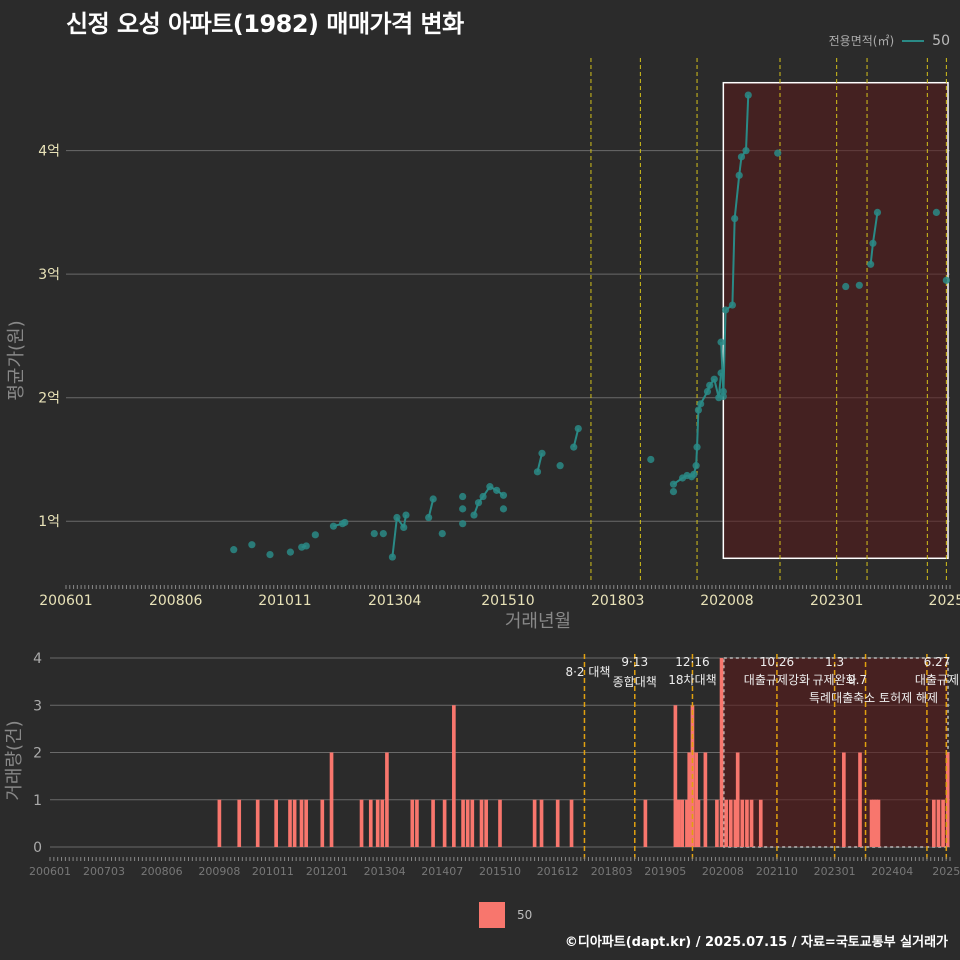 The width and height of the screenshot is (960, 960). What do you see at coordinates (37, 801) in the screenshot?
I see `y-tick-label: 1` at bounding box center [37, 801].